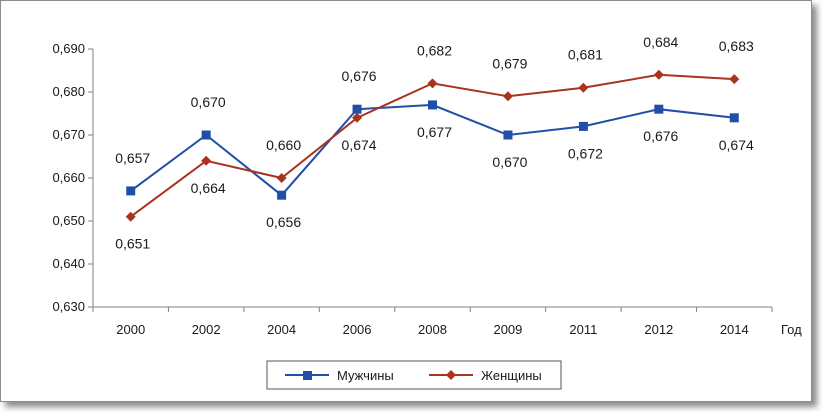  Describe the element at coordinates (68, 220) in the screenshot. I see `y-tick-label: 0,650` at that location.